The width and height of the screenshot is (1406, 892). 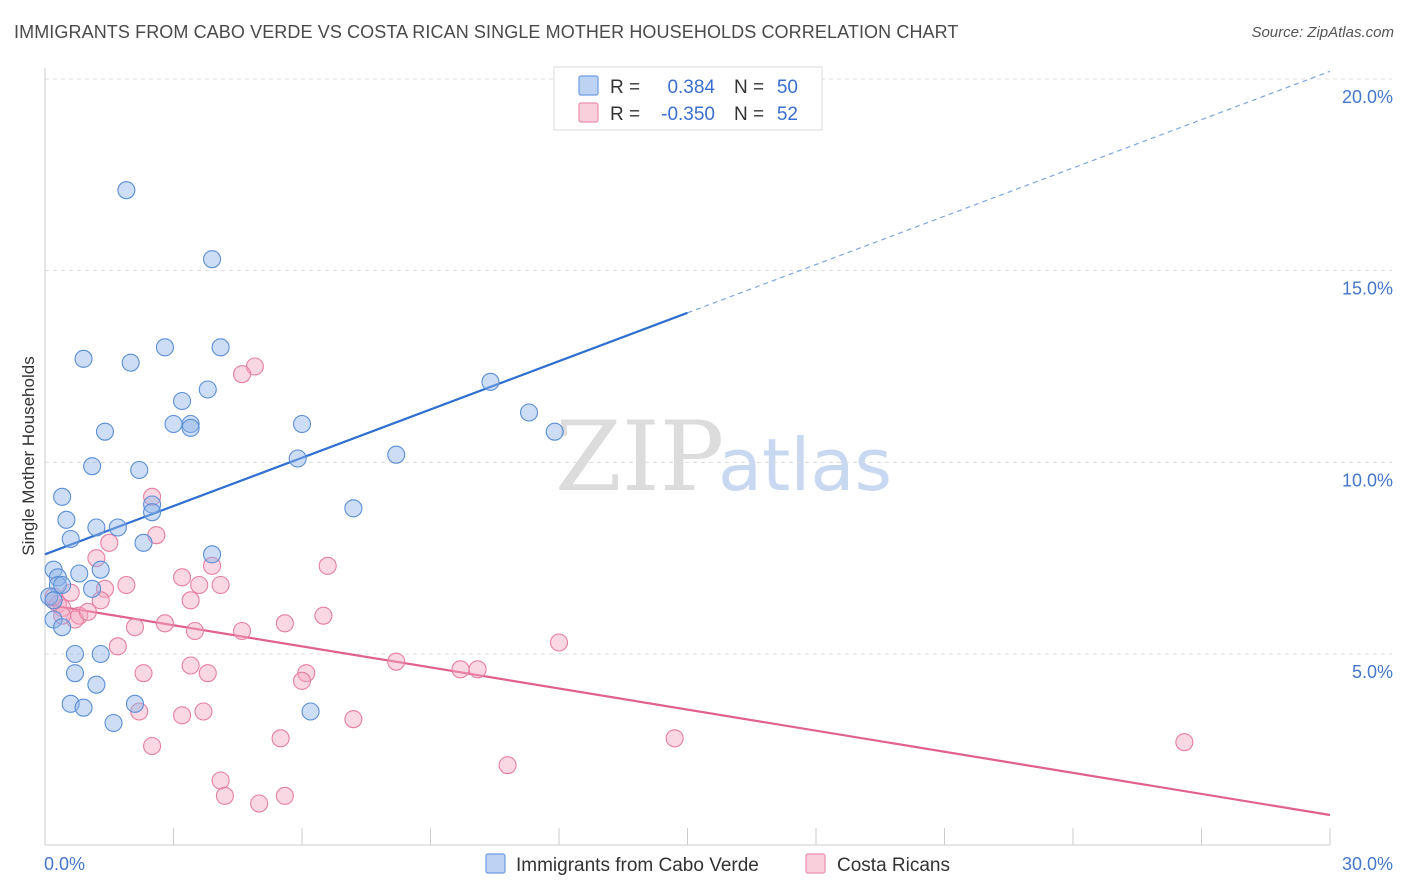 I want to click on legend-swatch-pink, so click(x=588, y=112).